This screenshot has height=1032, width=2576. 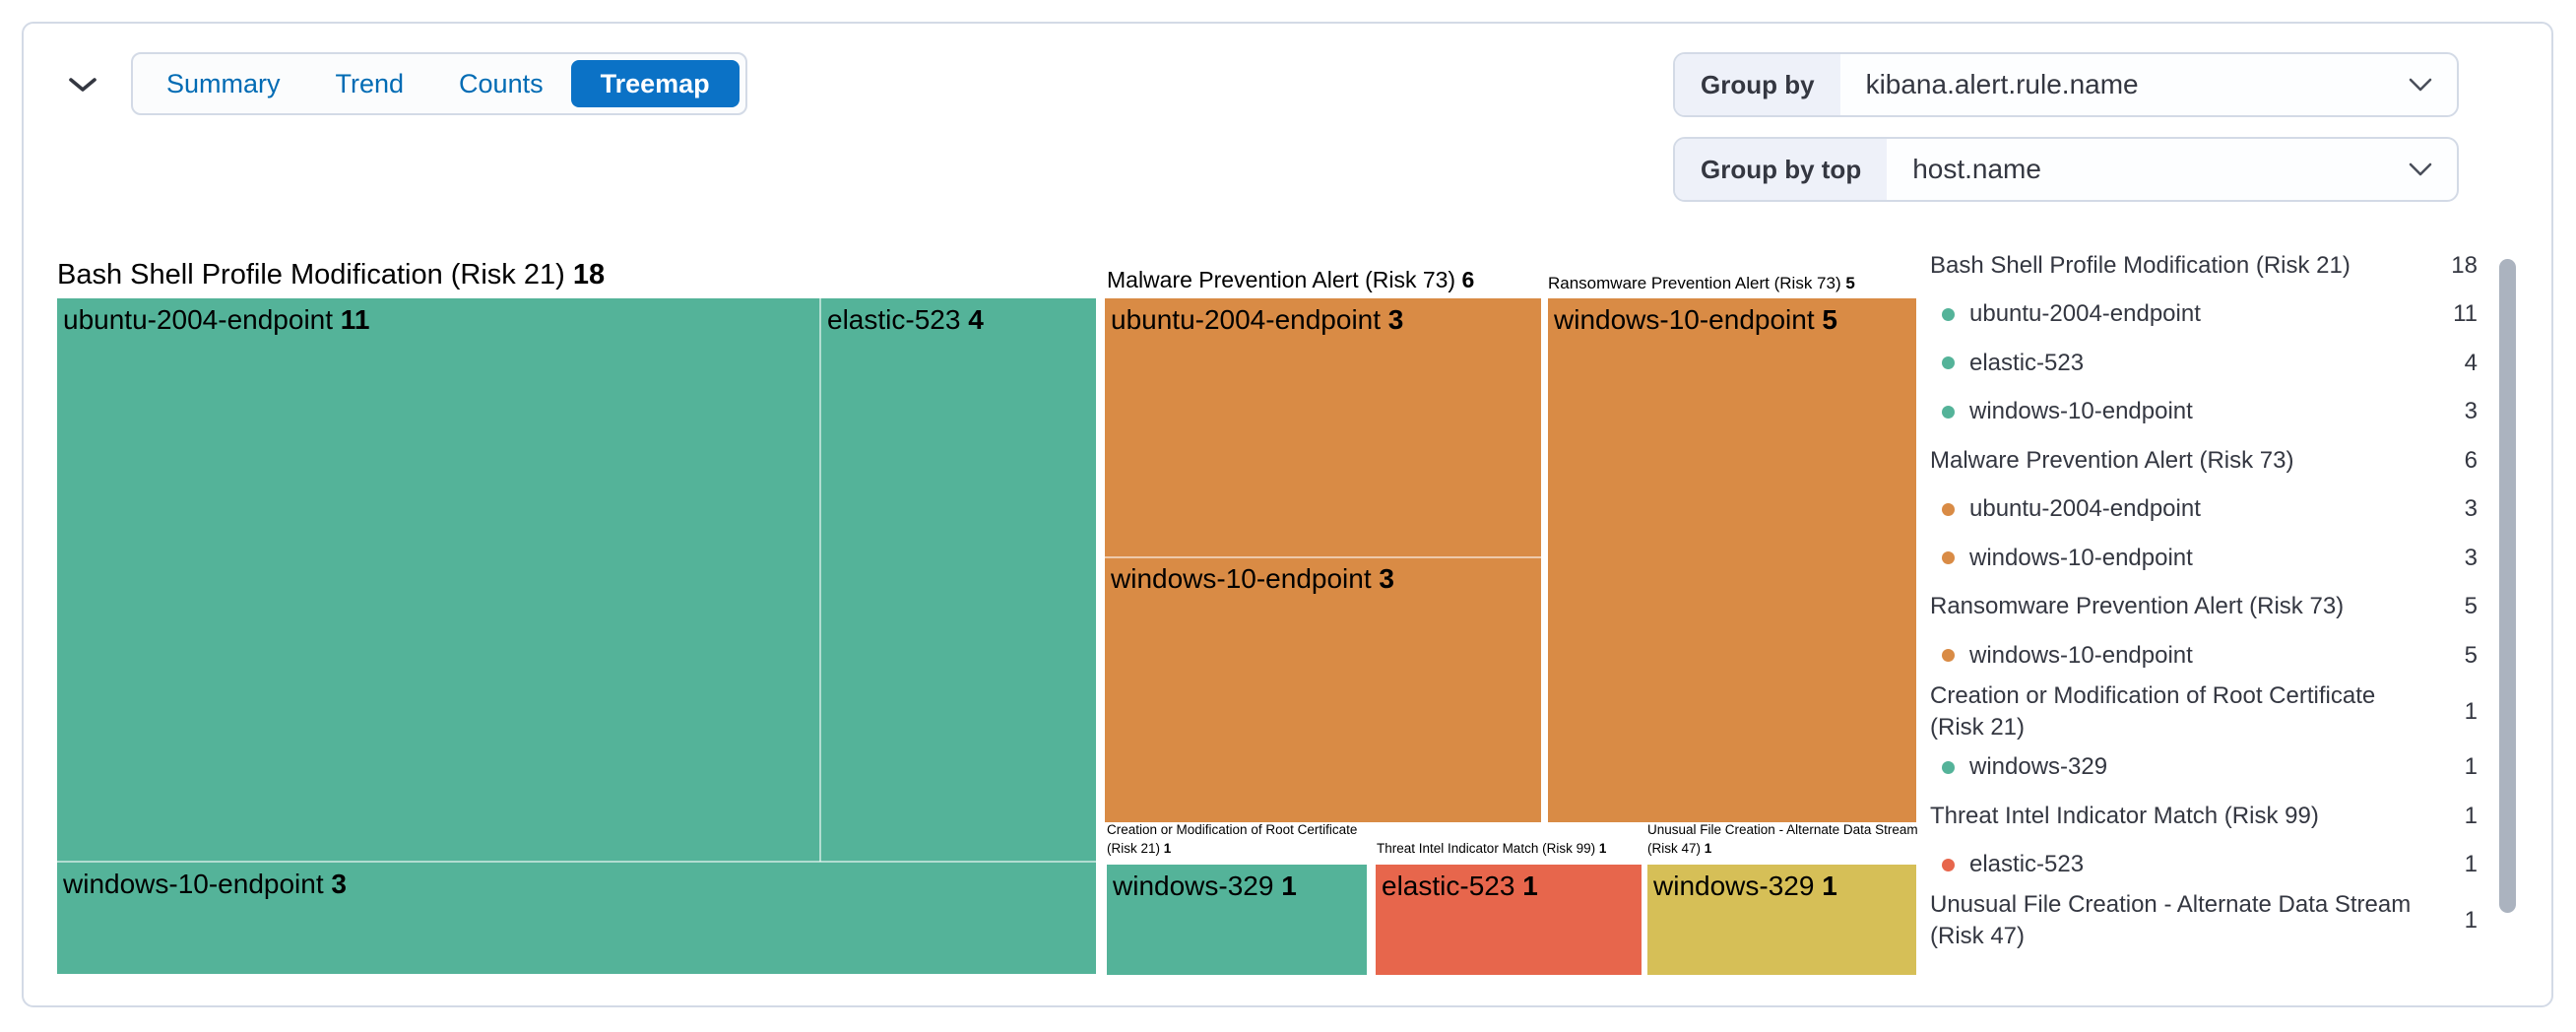 I want to click on treemap-group-title: Ransomware Prevention Alert (Risk 73) 5, so click(x=1701, y=283).